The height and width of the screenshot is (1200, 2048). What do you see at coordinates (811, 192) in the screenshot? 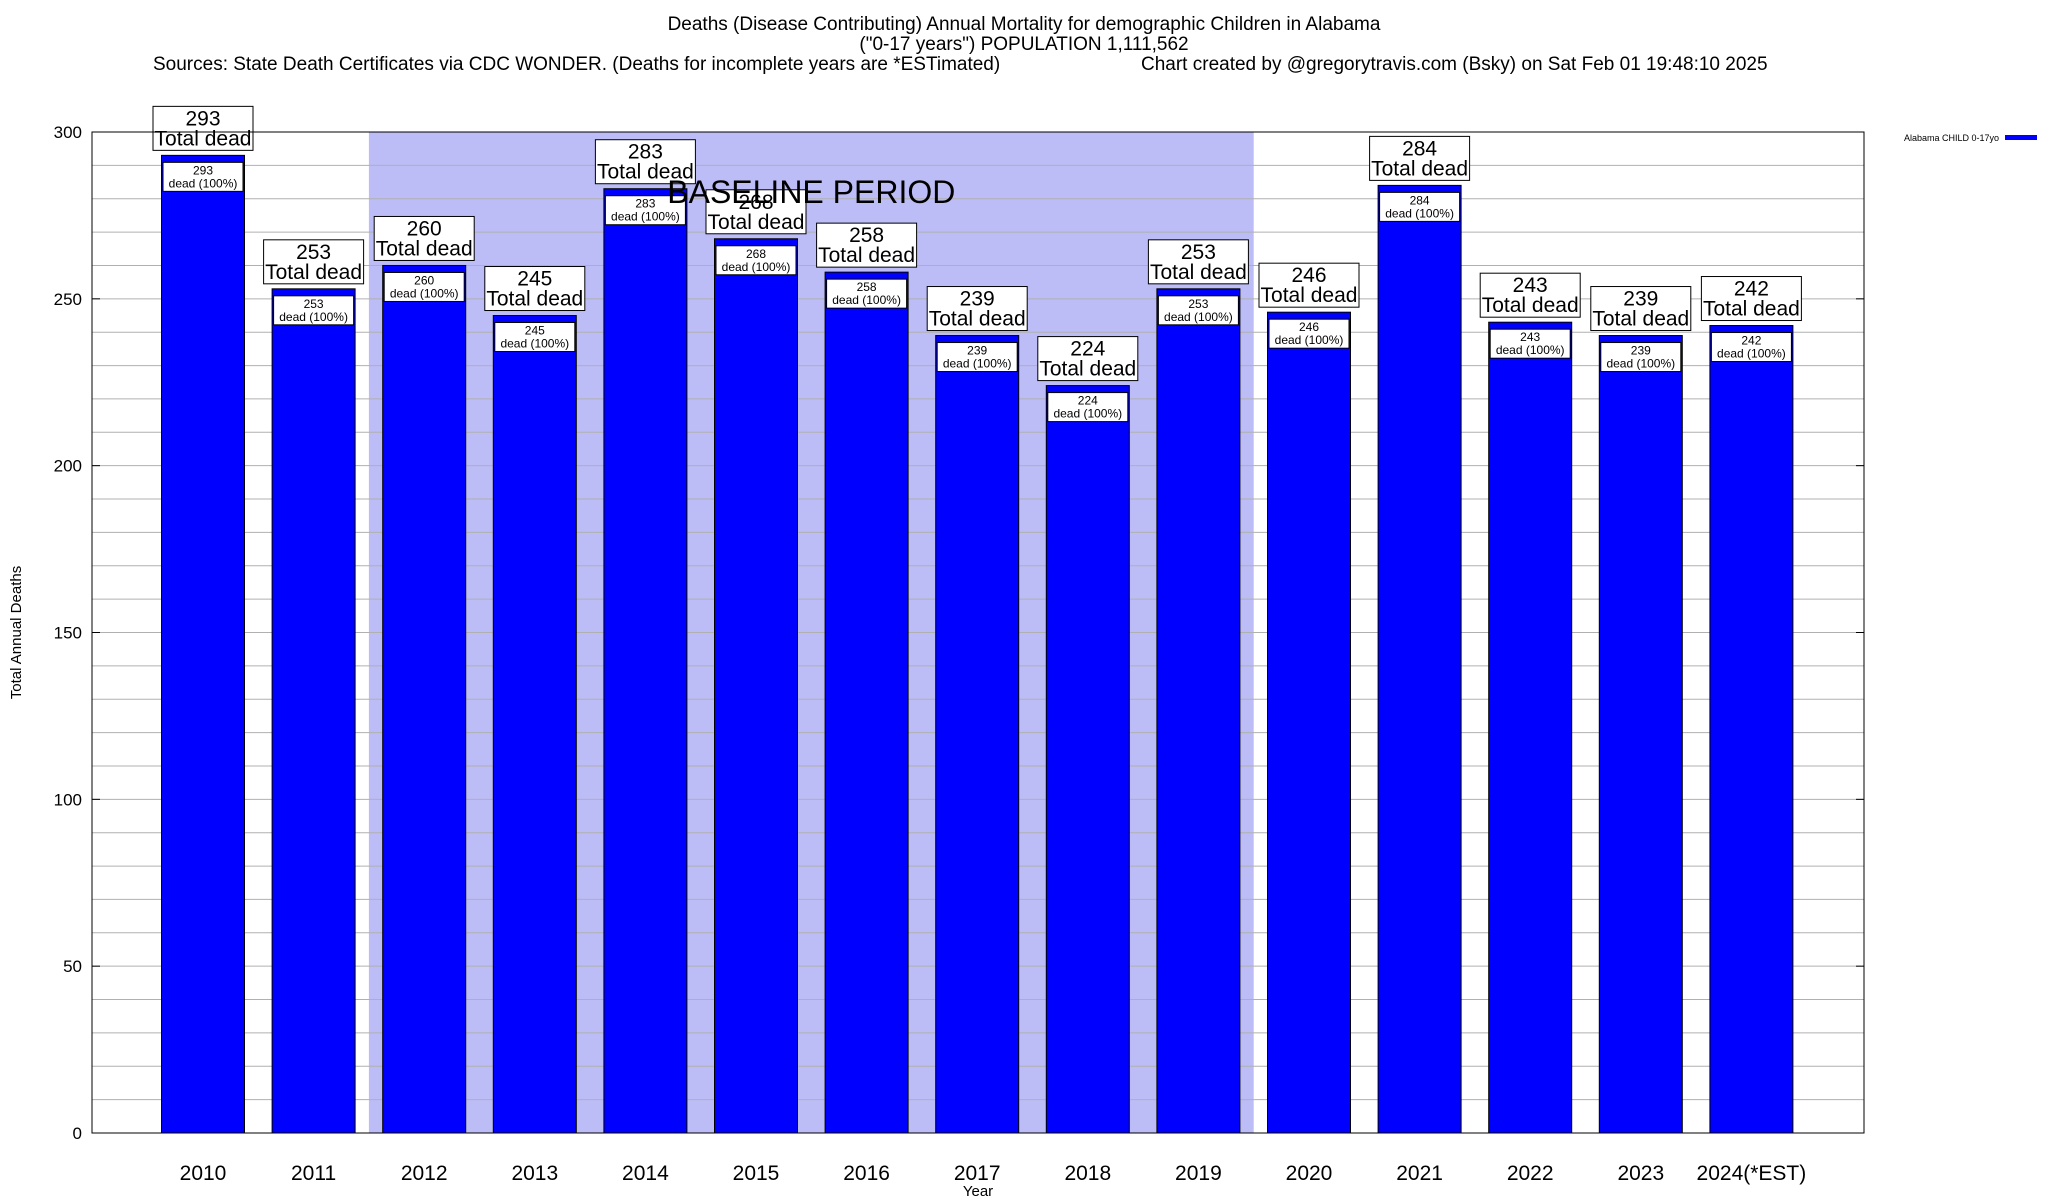
I see `baseline-label: BASELINE PERIOD` at bounding box center [811, 192].